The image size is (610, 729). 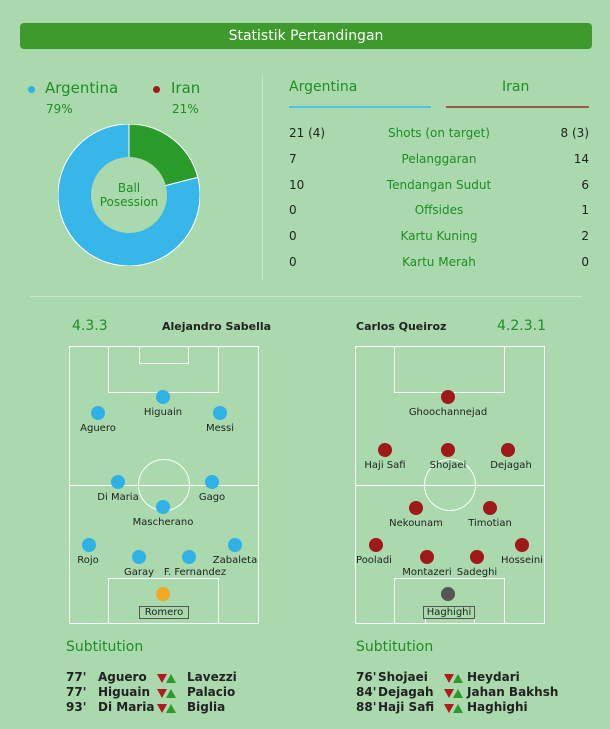 What do you see at coordinates (516, 87) in the screenshot?
I see `stats-away-team: Iran` at bounding box center [516, 87].